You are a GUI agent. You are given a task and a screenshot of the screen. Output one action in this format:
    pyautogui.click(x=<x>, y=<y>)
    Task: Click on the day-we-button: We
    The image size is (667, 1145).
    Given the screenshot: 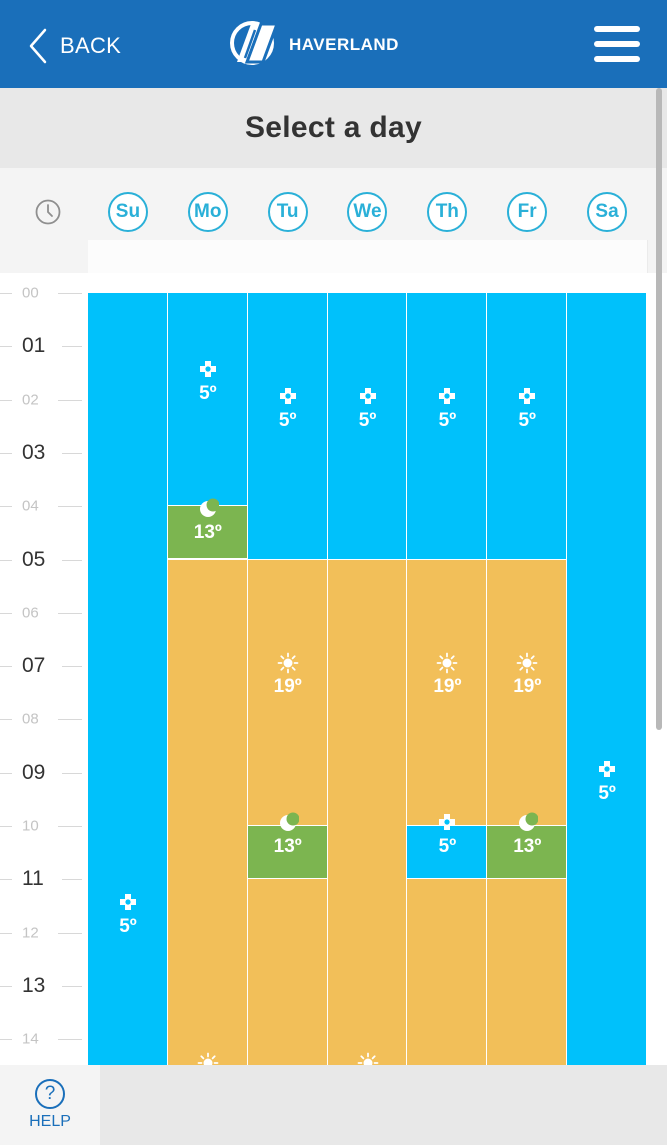 What is the action you would take?
    pyautogui.click(x=367, y=212)
    